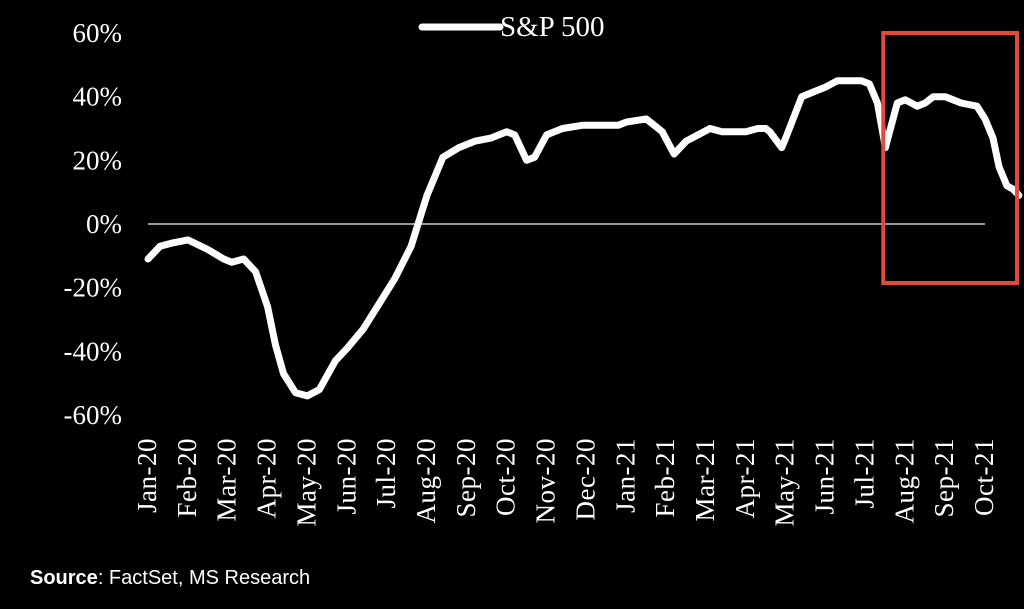 The height and width of the screenshot is (609, 1024). What do you see at coordinates (944, 478) in the screenshot?
I see `x-tick-label: Sep-21` at bounding box center [944, 478].